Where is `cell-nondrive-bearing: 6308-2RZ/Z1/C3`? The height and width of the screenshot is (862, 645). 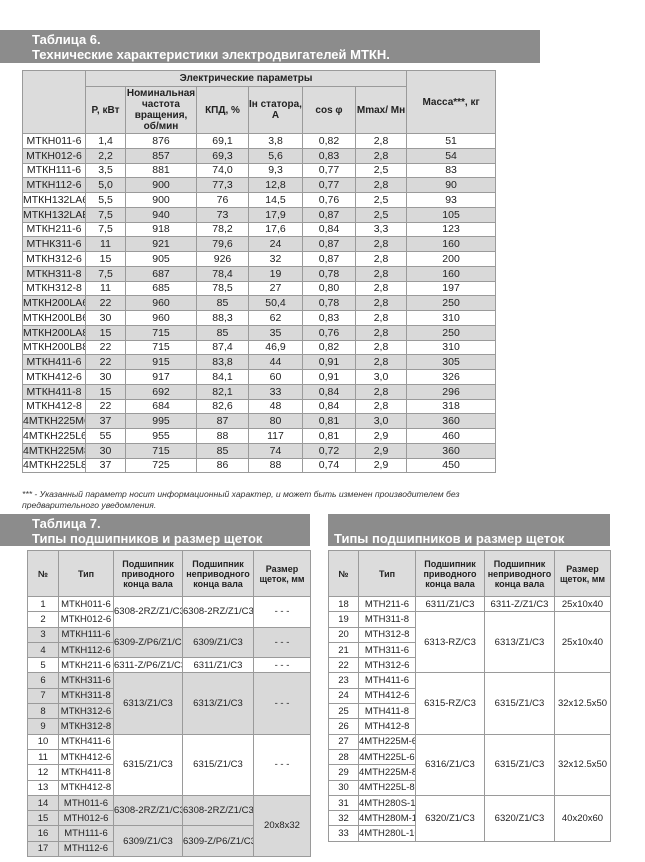 cell-nondrive-bearing: 6308-2RZ/Z1/C3 is located at coordinates (218, 810).